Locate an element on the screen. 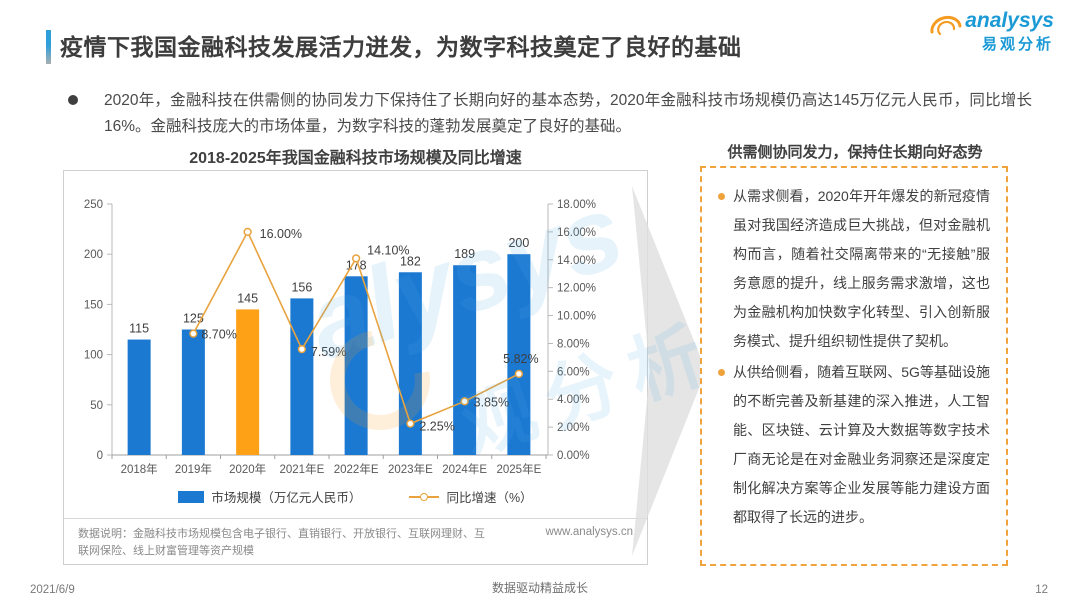 The image size is (1080, 608). footer-slogan: 数据驱动精益成长 is located at coordinates (539, 588).